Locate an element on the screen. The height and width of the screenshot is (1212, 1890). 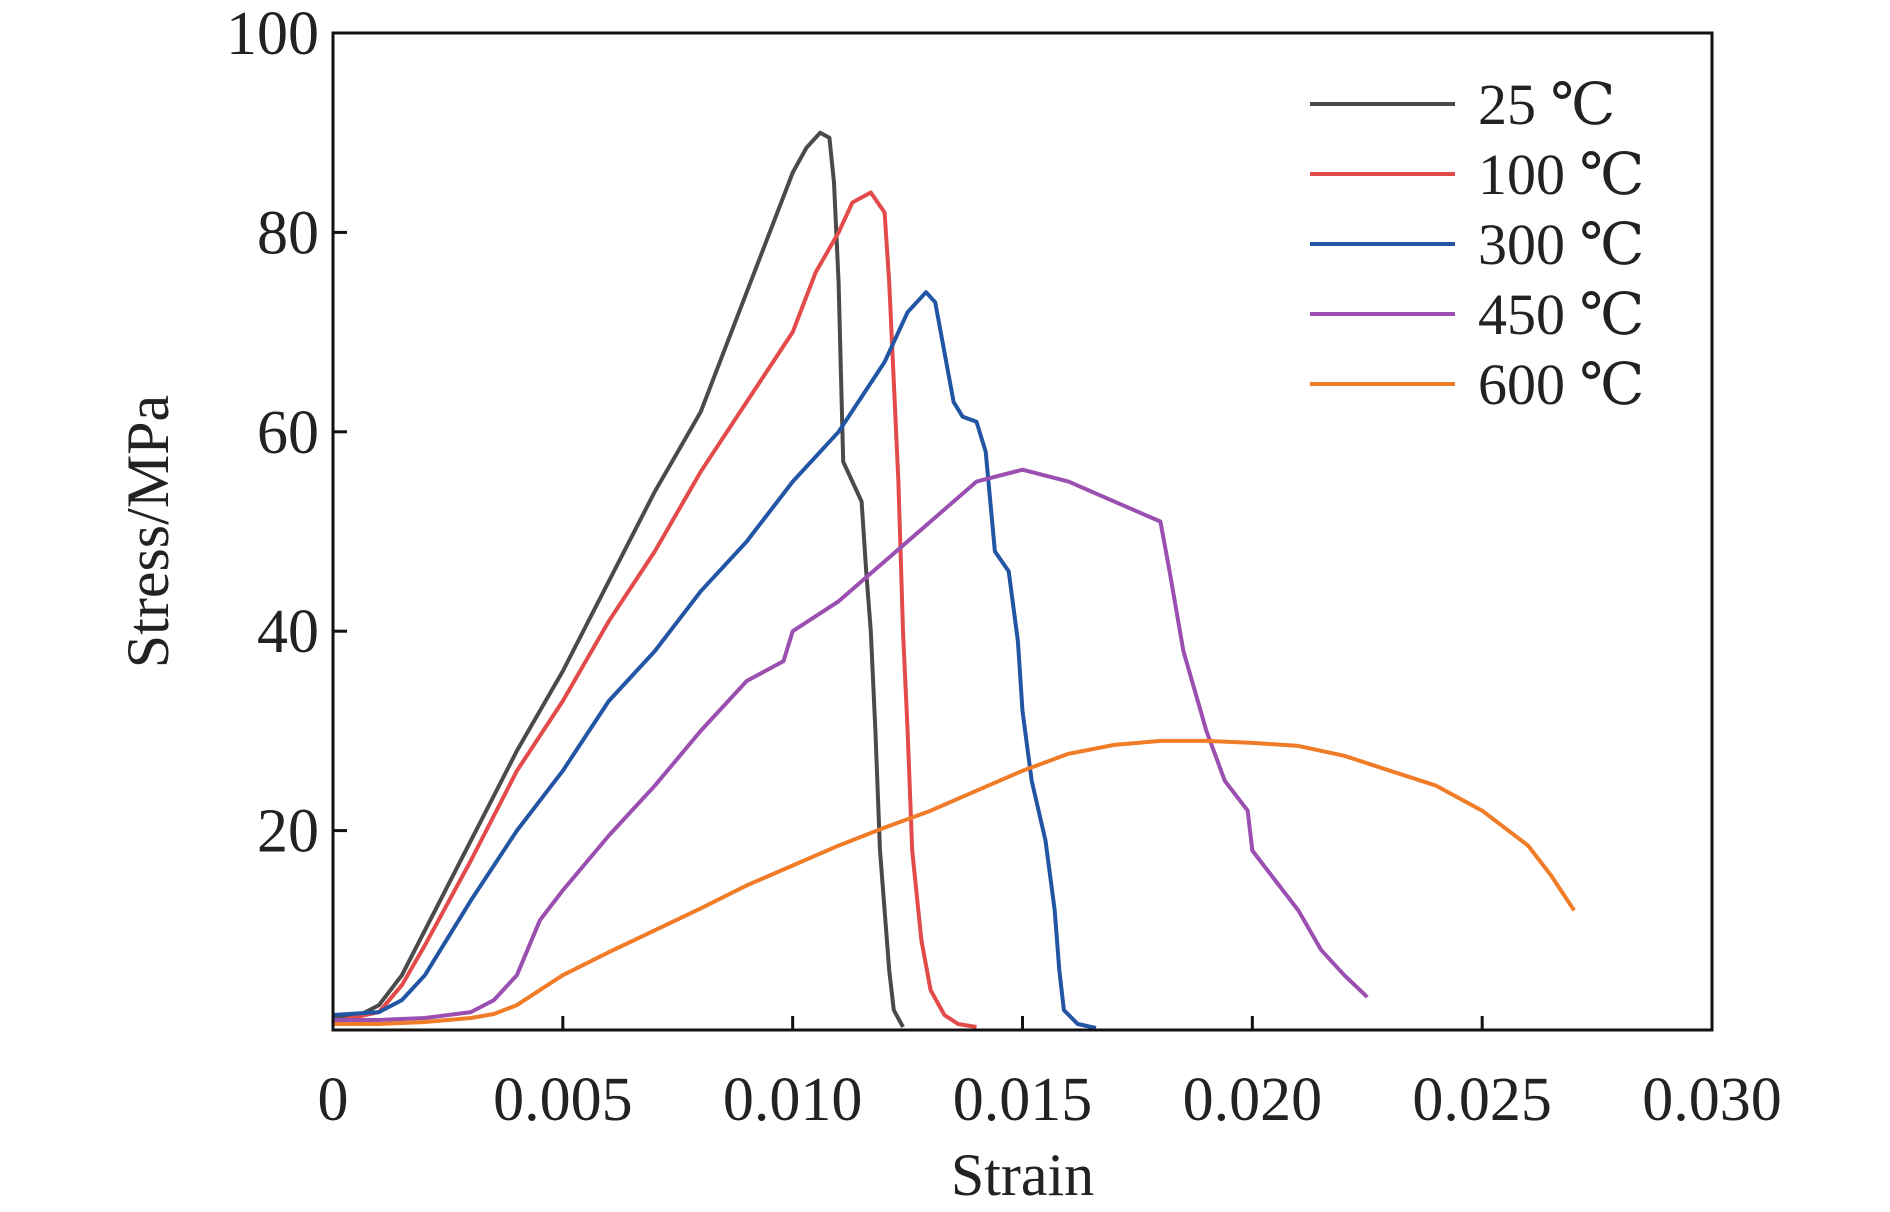
y-tick-label: 40 is located at coordinates (288, 632).